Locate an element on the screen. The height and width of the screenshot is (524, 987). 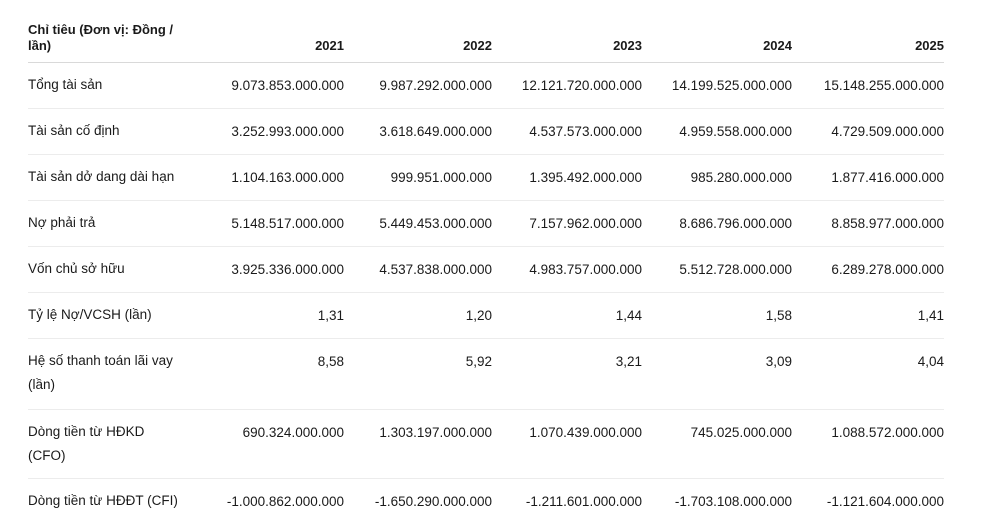
table-cell: 1.395.492.000.000 is located at coordinates (567, 178).